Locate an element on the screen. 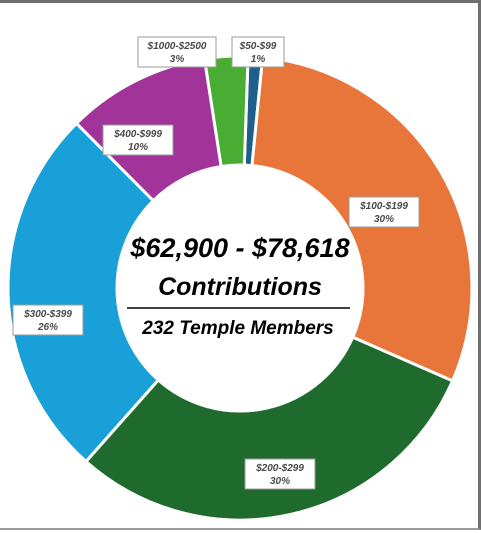 The height and width of the screenshot is (533, 481). data-label: $200-$299 30% is located at coordinates (280, 474).